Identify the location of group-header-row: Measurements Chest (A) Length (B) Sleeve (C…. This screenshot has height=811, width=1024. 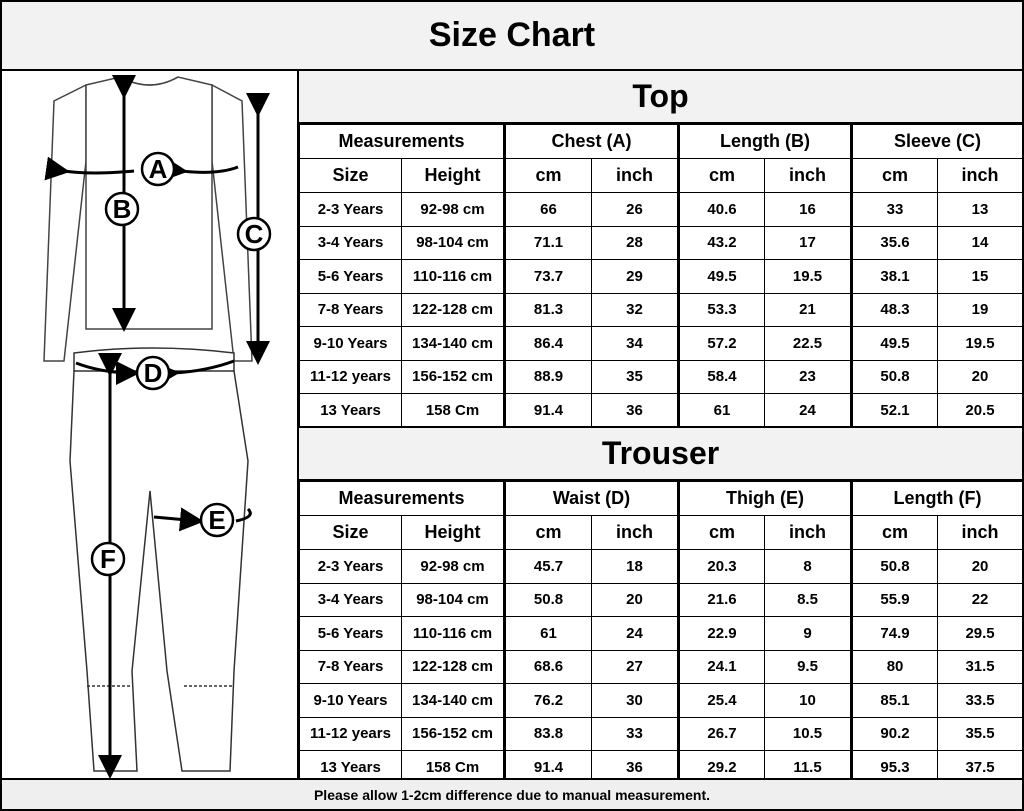
(661, 141).